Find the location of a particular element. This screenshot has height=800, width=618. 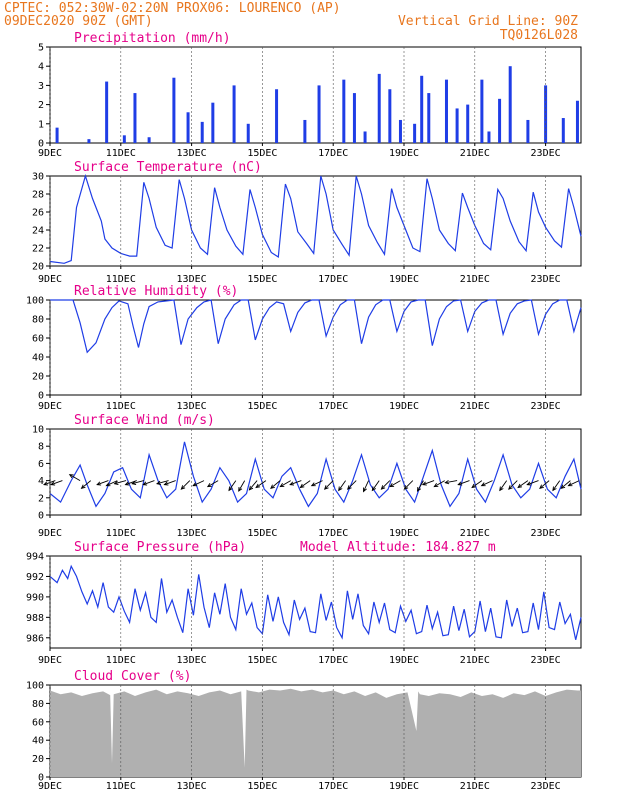

panel-title: Surface Wind (m/s) is located at coordinates (144, 420).